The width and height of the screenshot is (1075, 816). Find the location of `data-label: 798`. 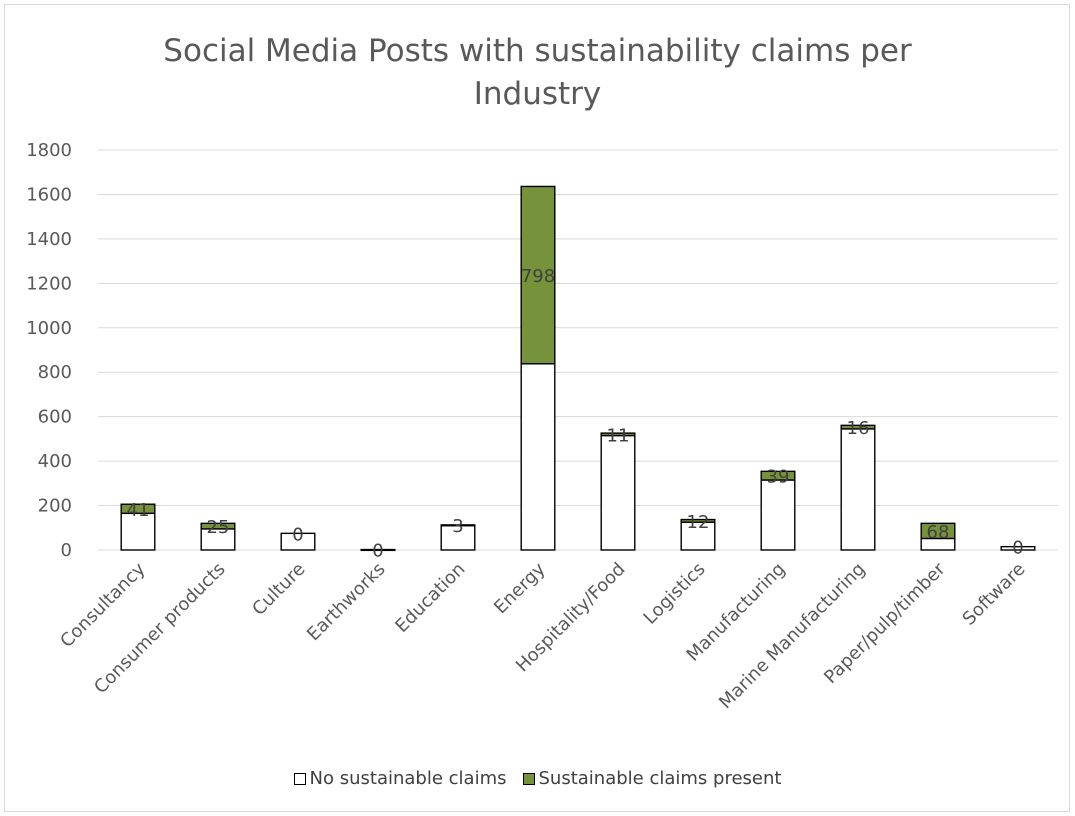

data-label: 798 is located at coordinates (538, 276).